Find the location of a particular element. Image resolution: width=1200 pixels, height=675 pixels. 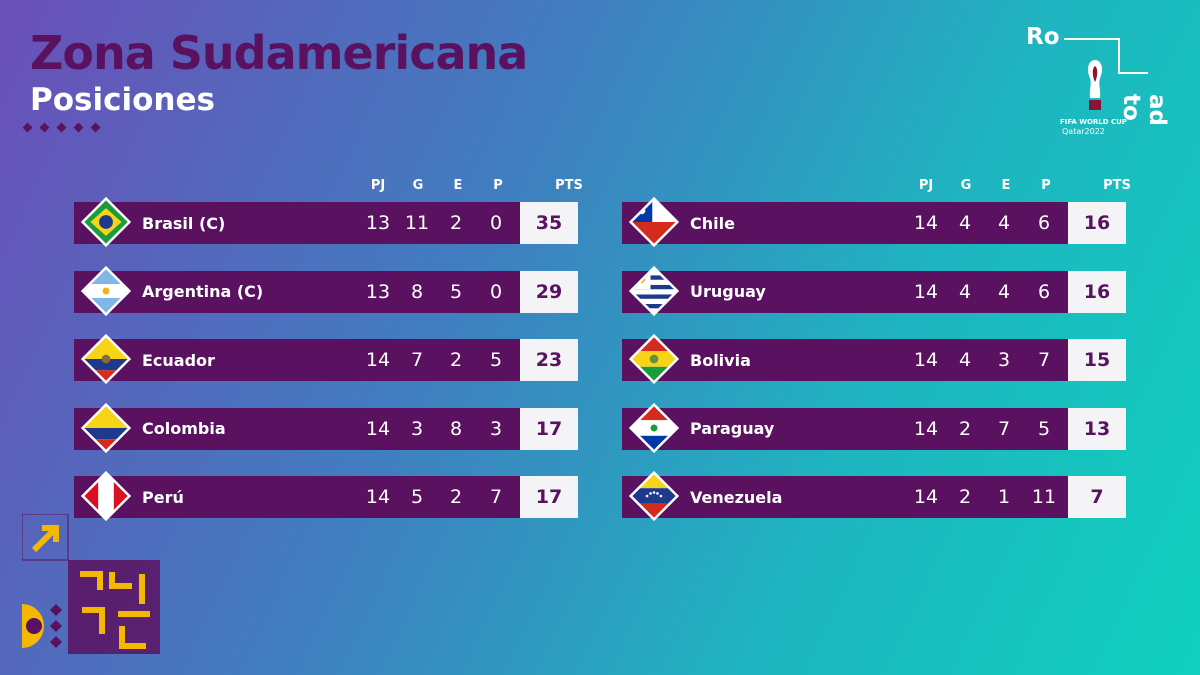

decorative-pattern is located at coordinates (91, 584).